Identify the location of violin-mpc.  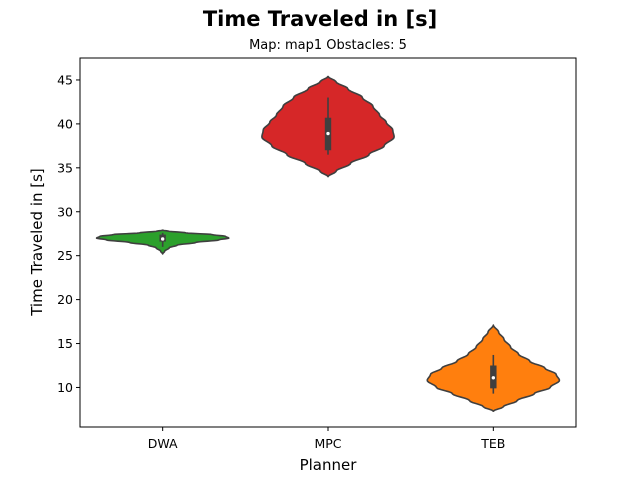
(328, 126).